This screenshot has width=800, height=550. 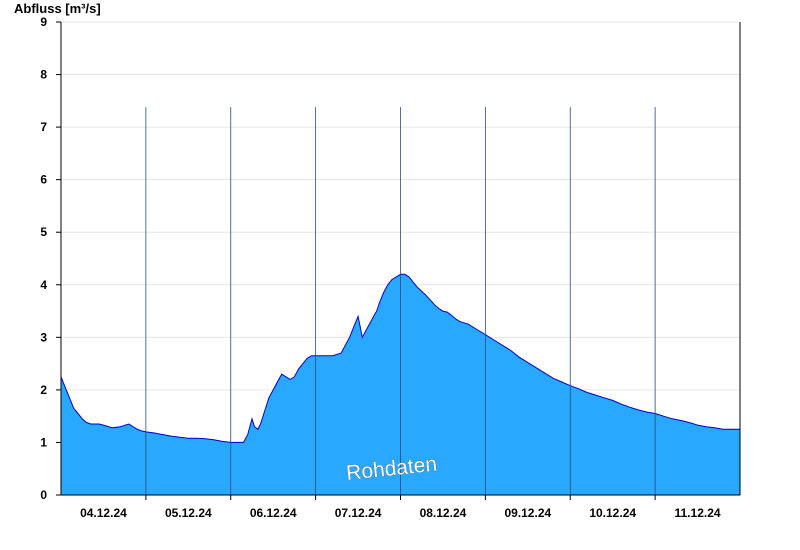 I want to click on y-tick-label: 5, so click(x=43, y=232).